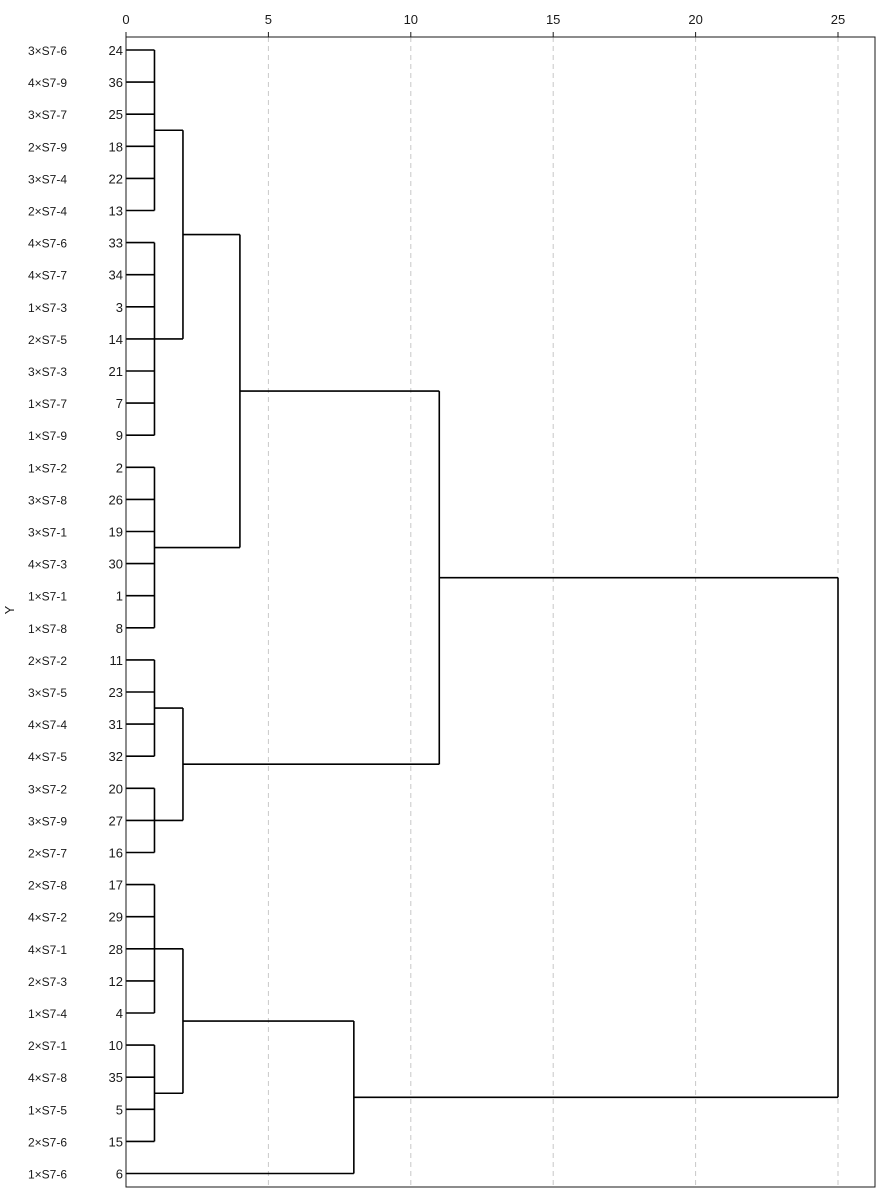 This screenshot has height=1197, width=886. What do you see at coordinates (47, 1142) in the screenshot?
I see `leaf-label: 2×S7-6` at bounding box center [47, 1142].